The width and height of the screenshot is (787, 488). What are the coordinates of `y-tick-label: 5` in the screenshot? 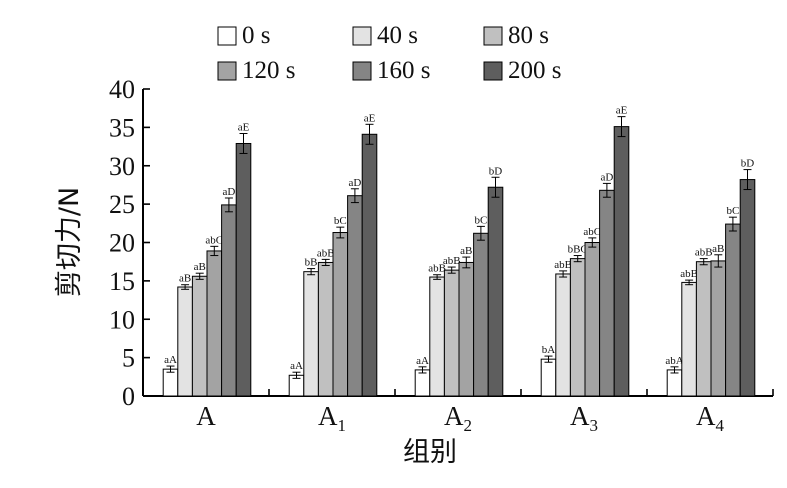 It's located at (128, 358).